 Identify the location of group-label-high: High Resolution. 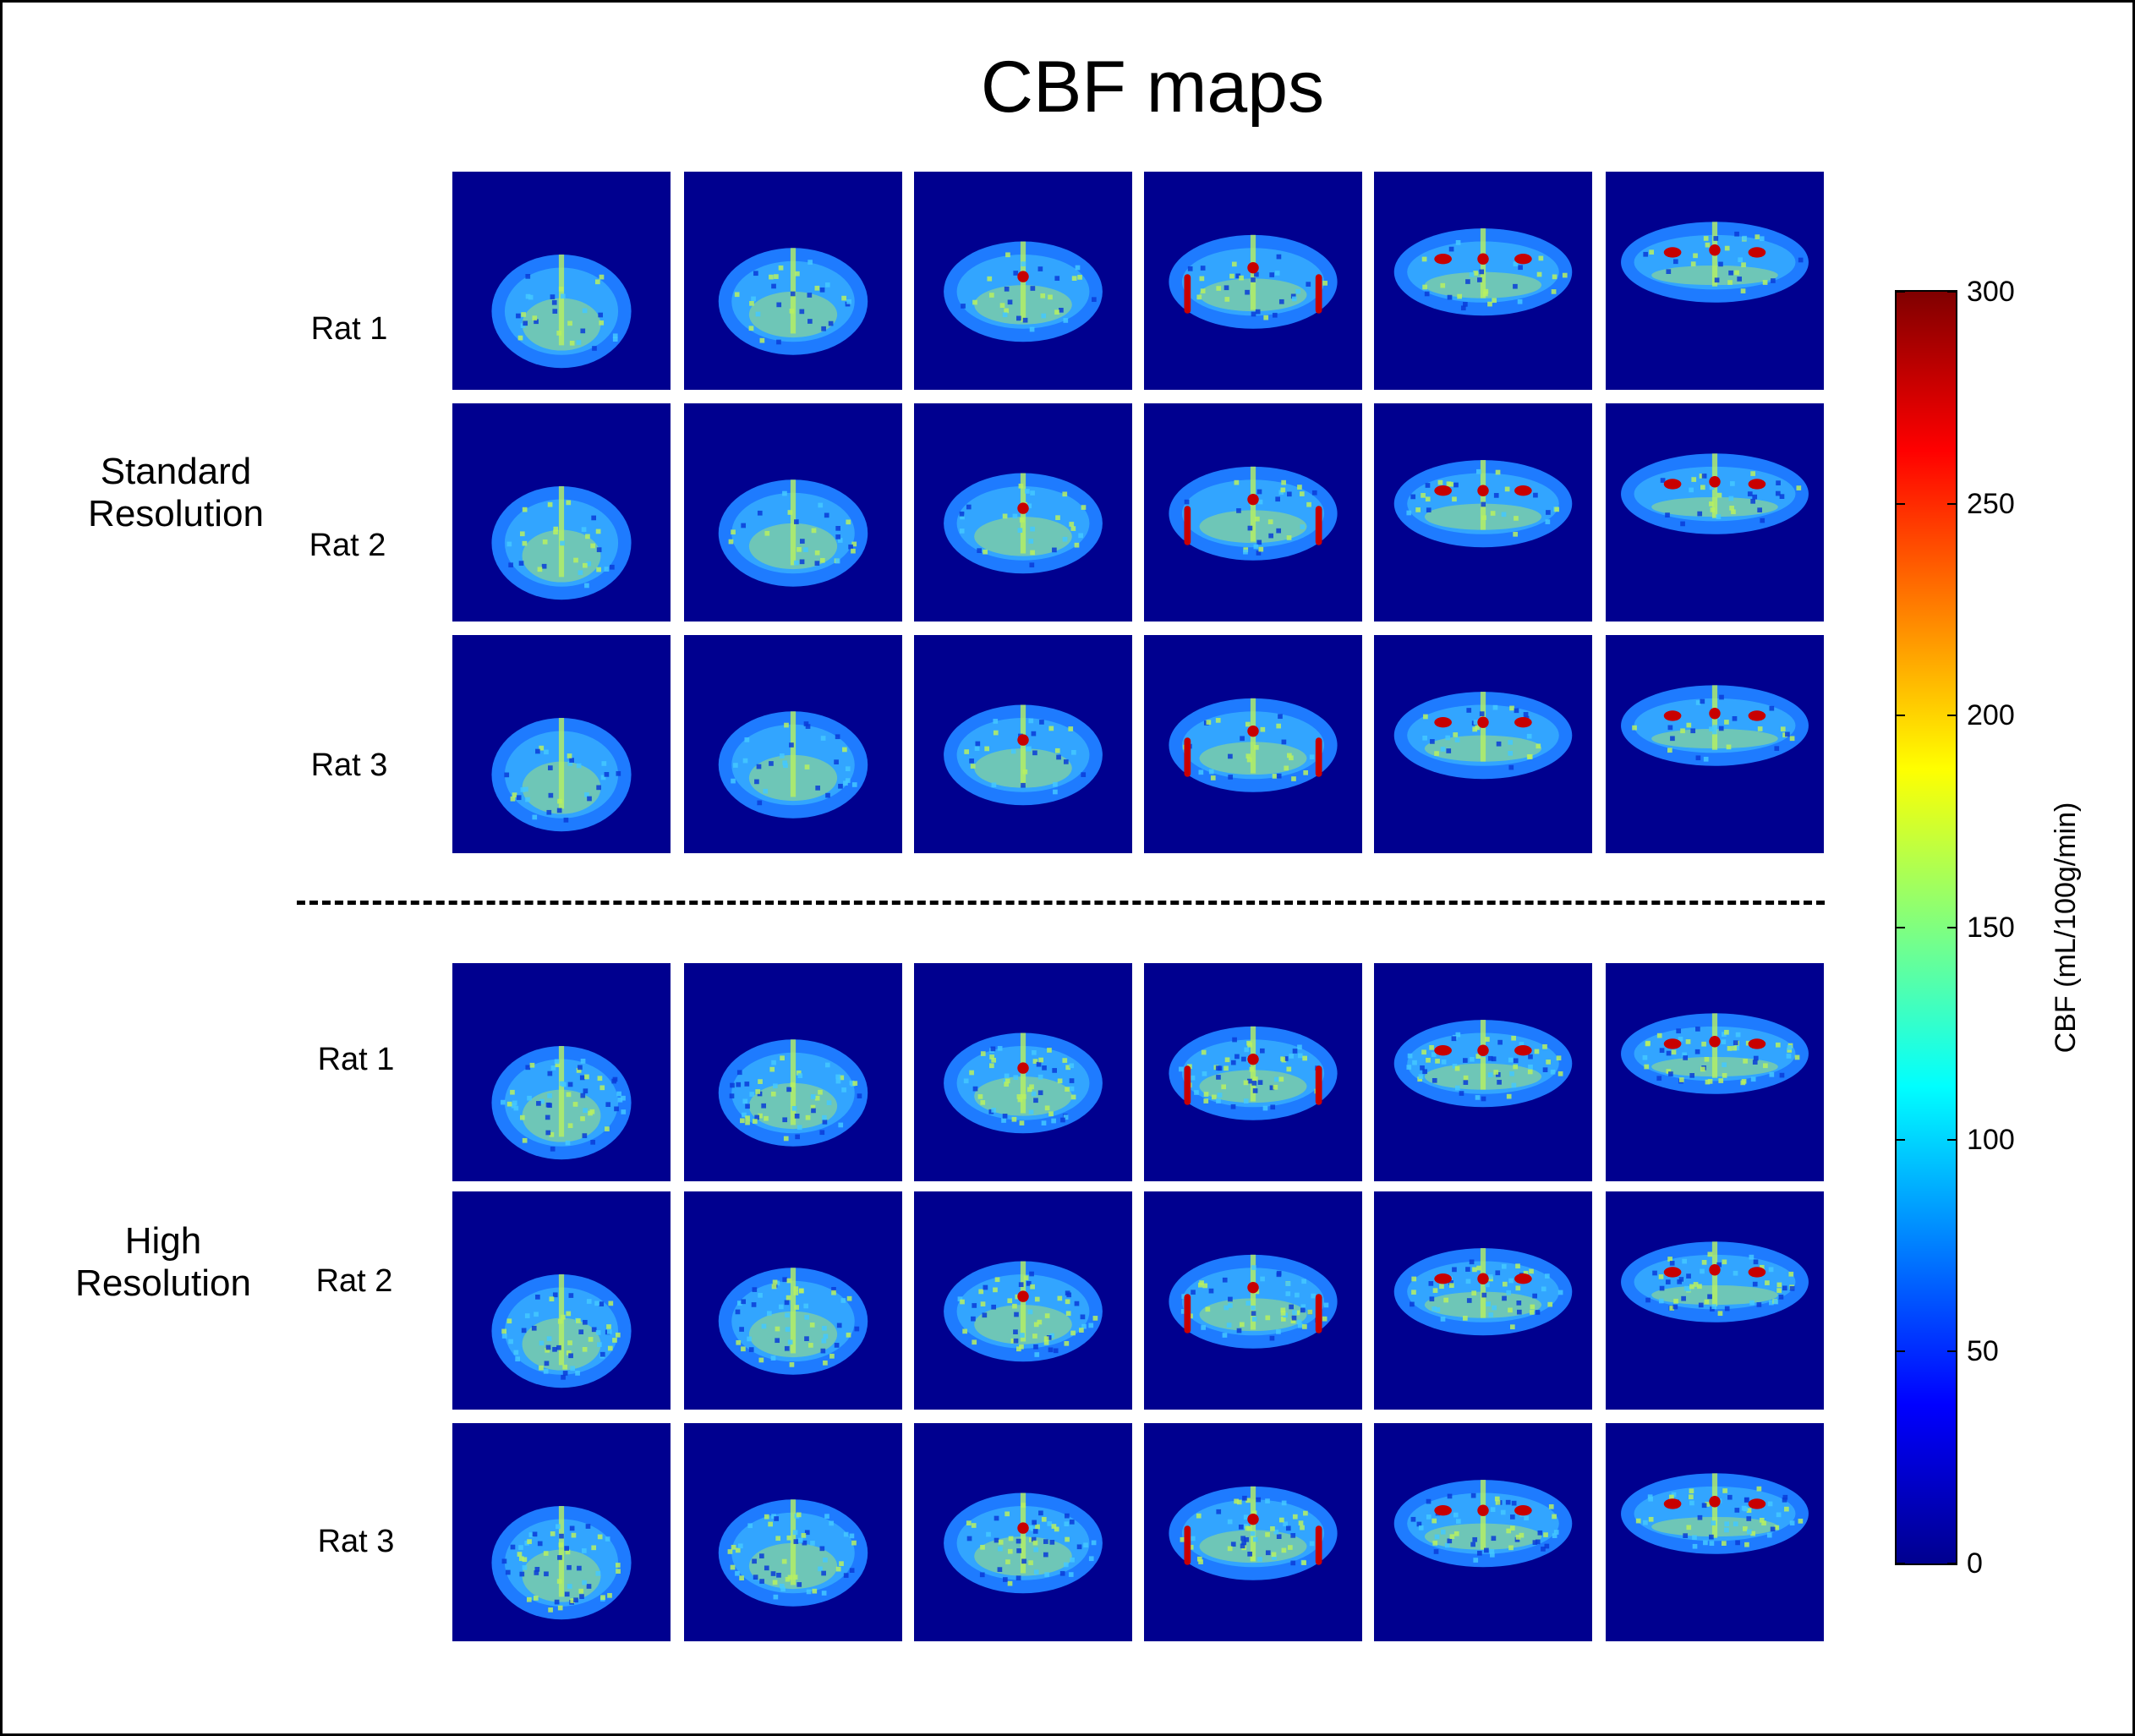
(163, 1262).